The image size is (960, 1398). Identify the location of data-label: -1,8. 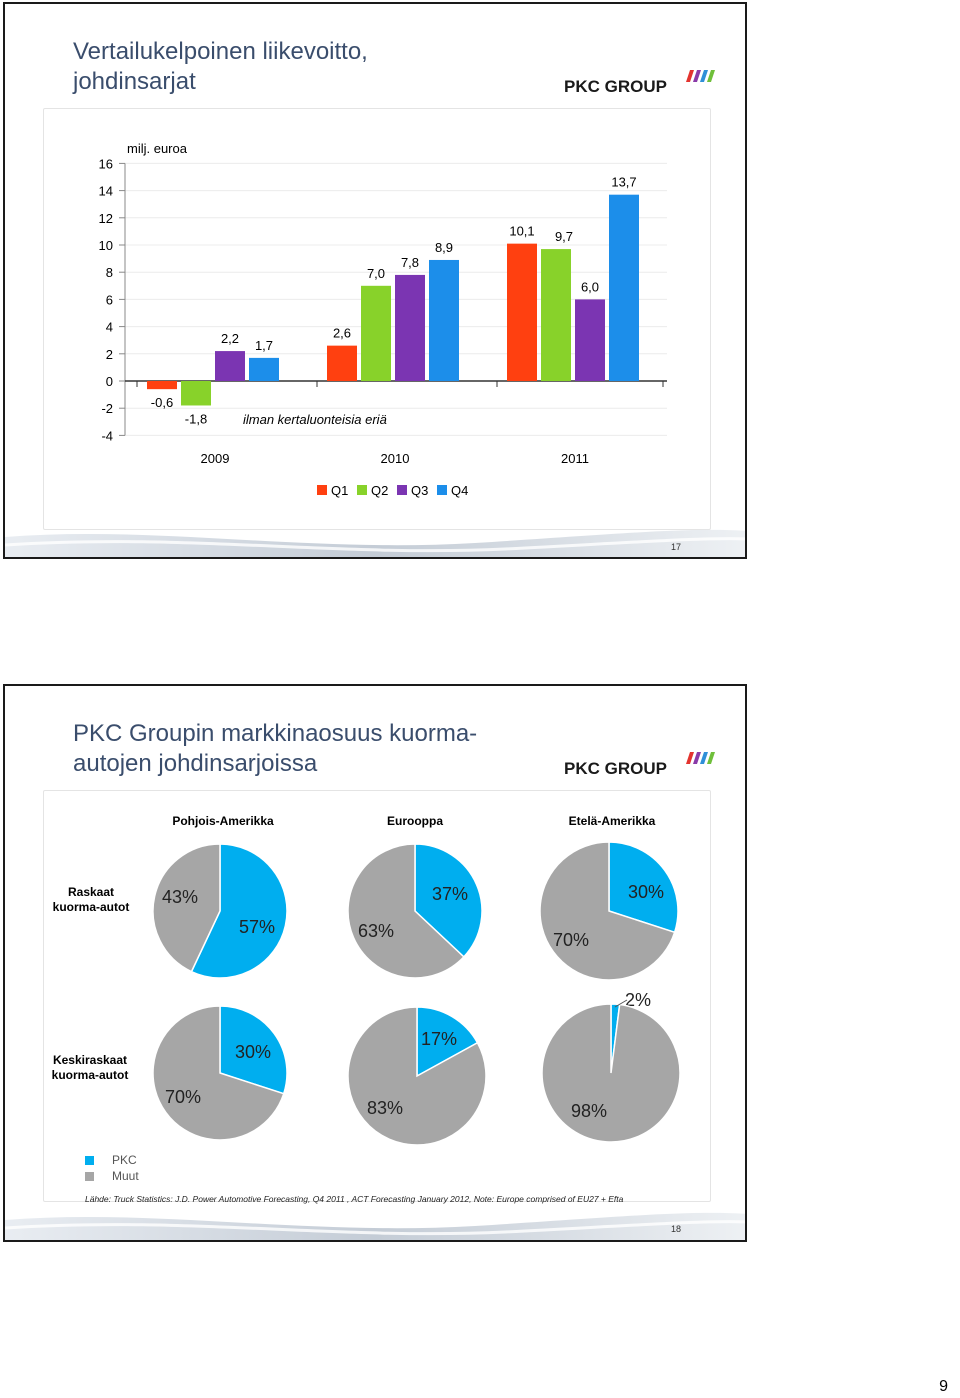
(196, 418).